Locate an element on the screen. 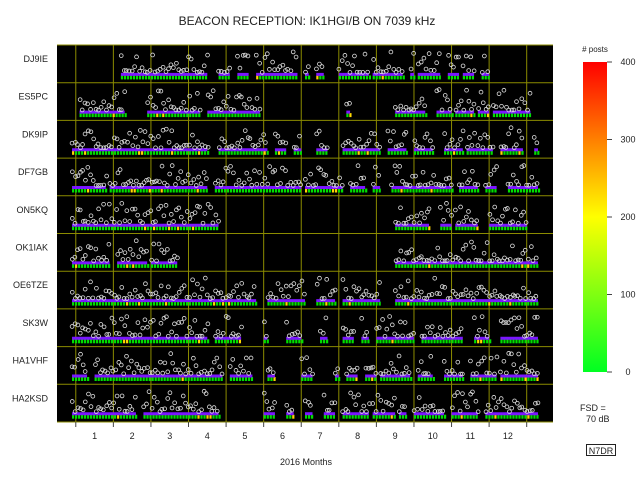 The image size is (640, 480). station-label: ON5KQ is located at coordinates (32, 210).